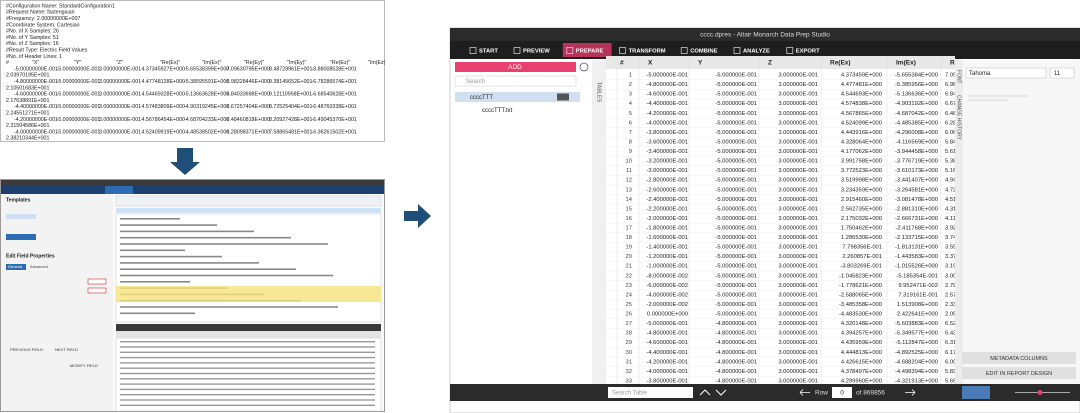  I want to click on cell: 4.394257E+000, so click(861, 334).